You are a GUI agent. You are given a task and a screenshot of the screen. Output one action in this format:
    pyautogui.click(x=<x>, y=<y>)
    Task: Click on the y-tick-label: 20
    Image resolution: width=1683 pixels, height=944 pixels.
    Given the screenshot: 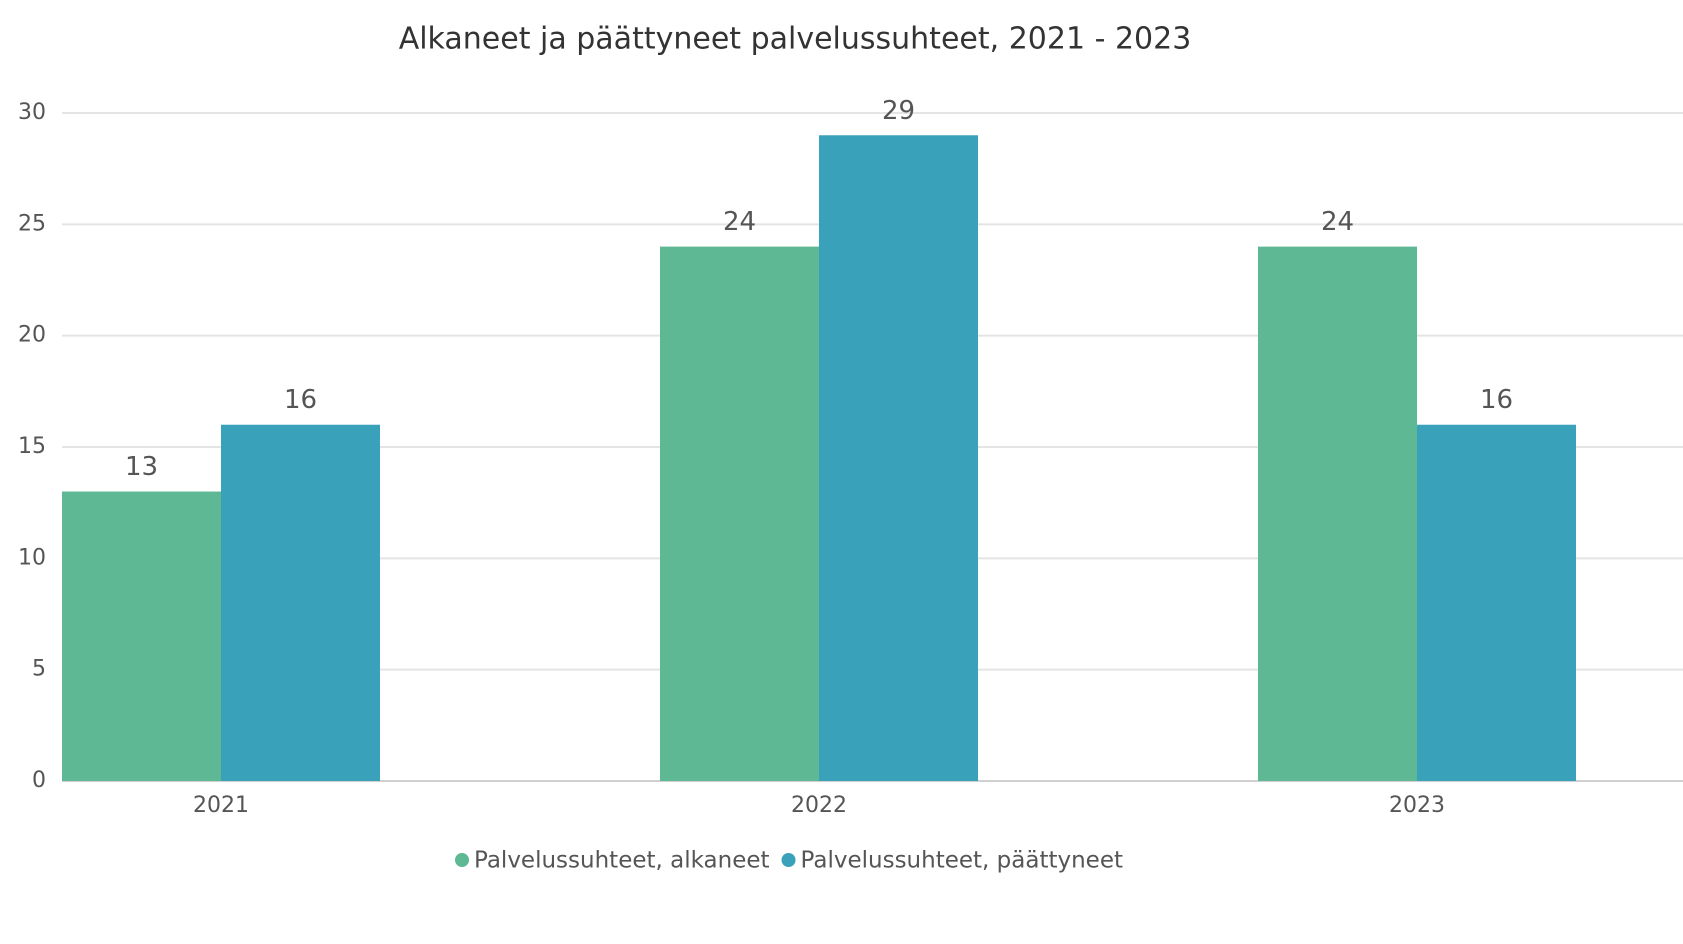 What is the action you would take?
    pyautogui.click(x=32, y=335)
    